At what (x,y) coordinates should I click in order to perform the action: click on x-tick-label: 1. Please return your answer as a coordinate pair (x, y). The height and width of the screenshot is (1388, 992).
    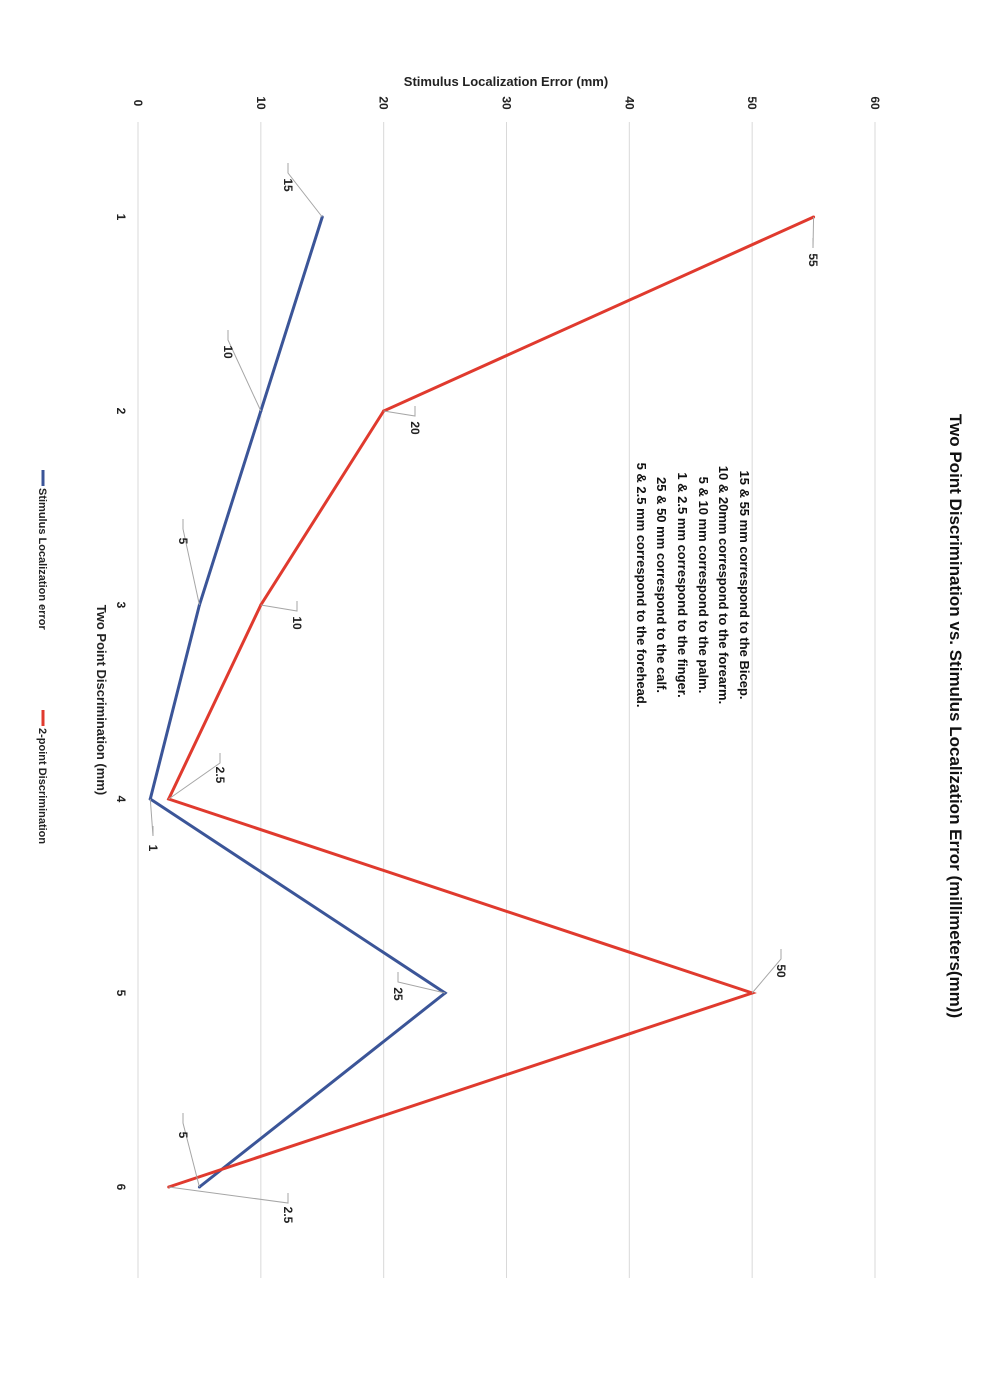
    Looking at the image, I should click on (121, 217).